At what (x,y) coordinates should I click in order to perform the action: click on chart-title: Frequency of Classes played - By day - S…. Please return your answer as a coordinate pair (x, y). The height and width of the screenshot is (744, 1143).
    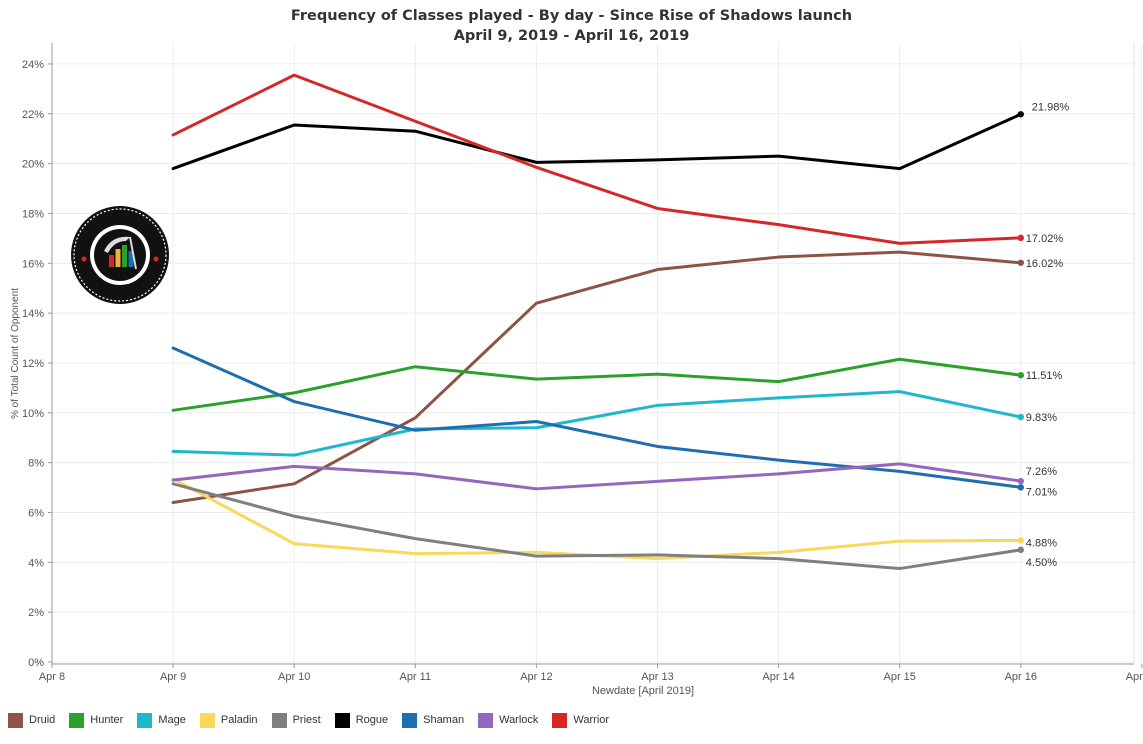
    Looking at the image, I should click on (571, 16).